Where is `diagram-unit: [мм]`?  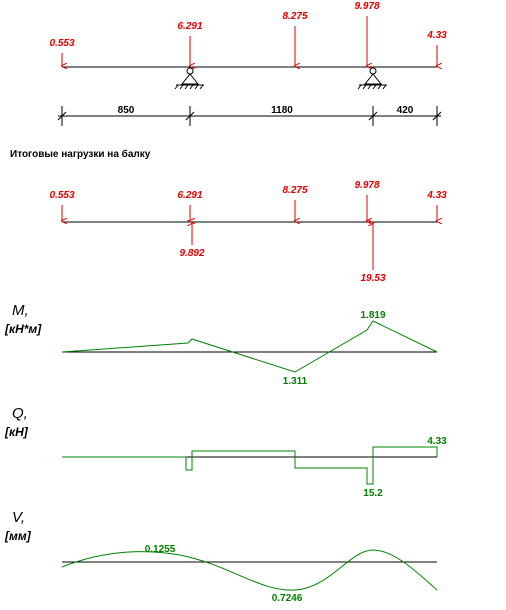 diagram-unit: [мм] is located at coordinates (18, 536).